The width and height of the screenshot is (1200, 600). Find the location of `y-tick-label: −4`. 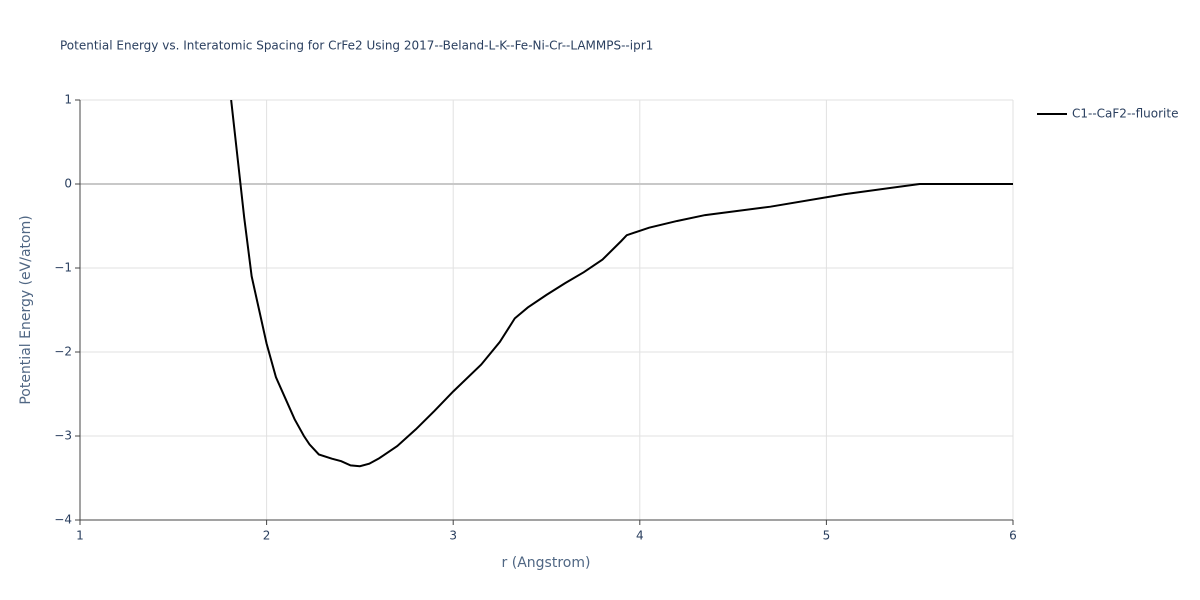

y-tick-label: −4 is located at coordinates (63, 520).